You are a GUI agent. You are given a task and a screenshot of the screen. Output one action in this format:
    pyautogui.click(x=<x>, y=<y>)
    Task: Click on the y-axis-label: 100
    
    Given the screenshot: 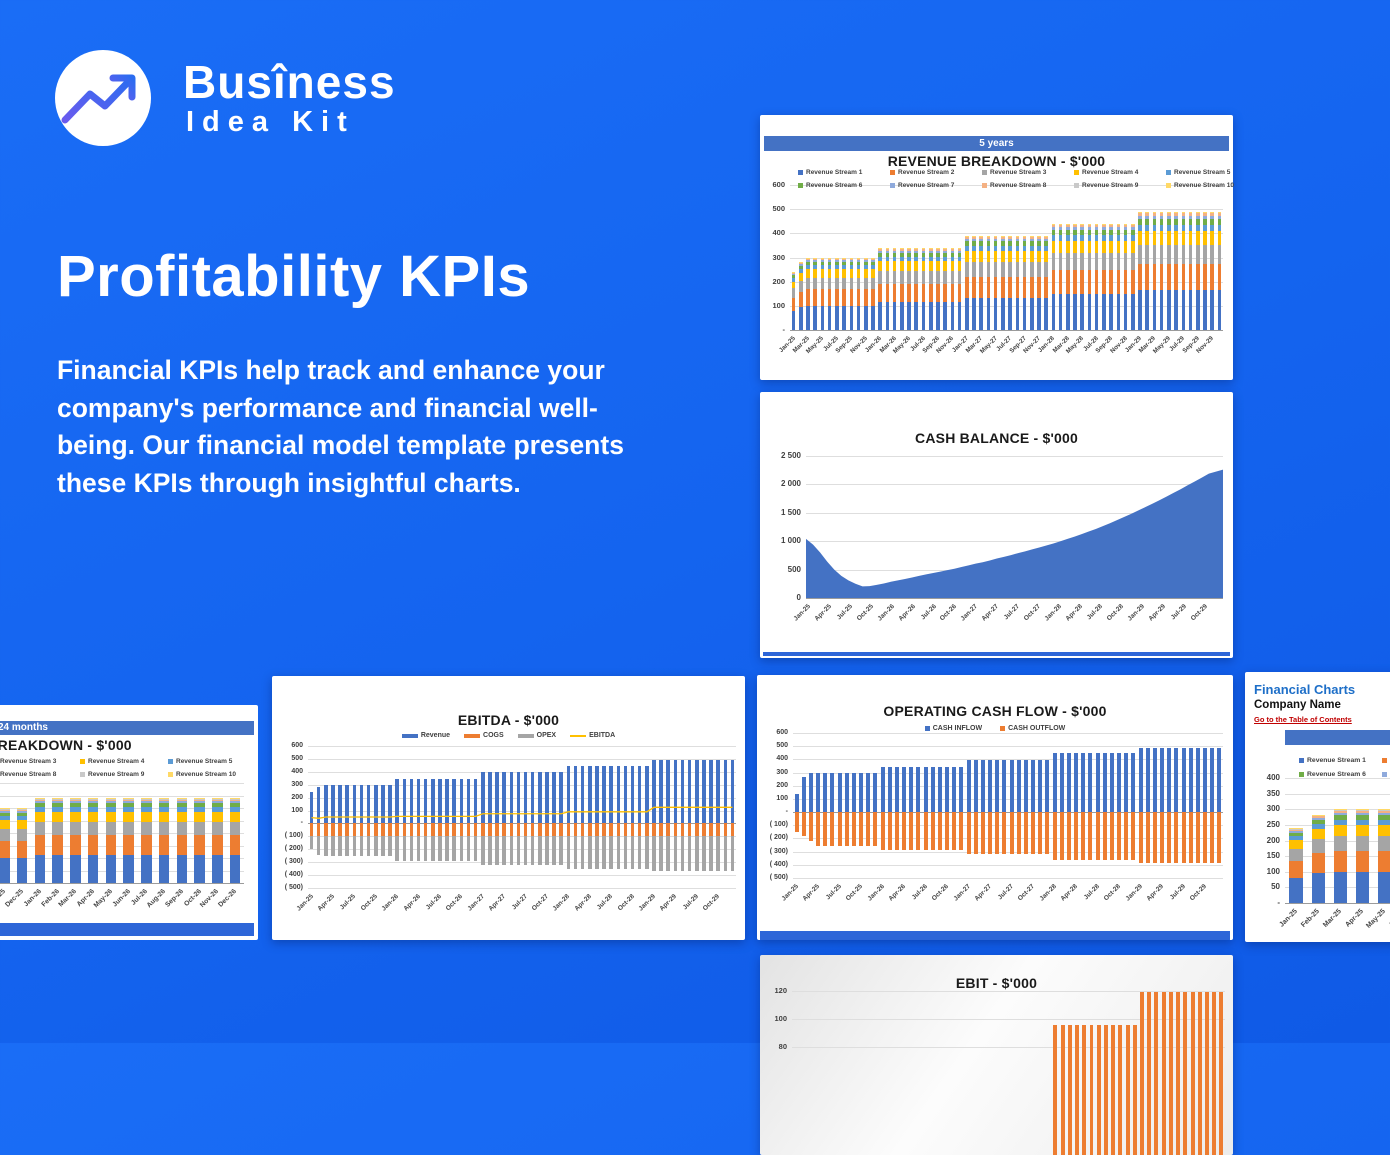 What is the action you would take?
    pyautogui.click(x=778, y=305)
    